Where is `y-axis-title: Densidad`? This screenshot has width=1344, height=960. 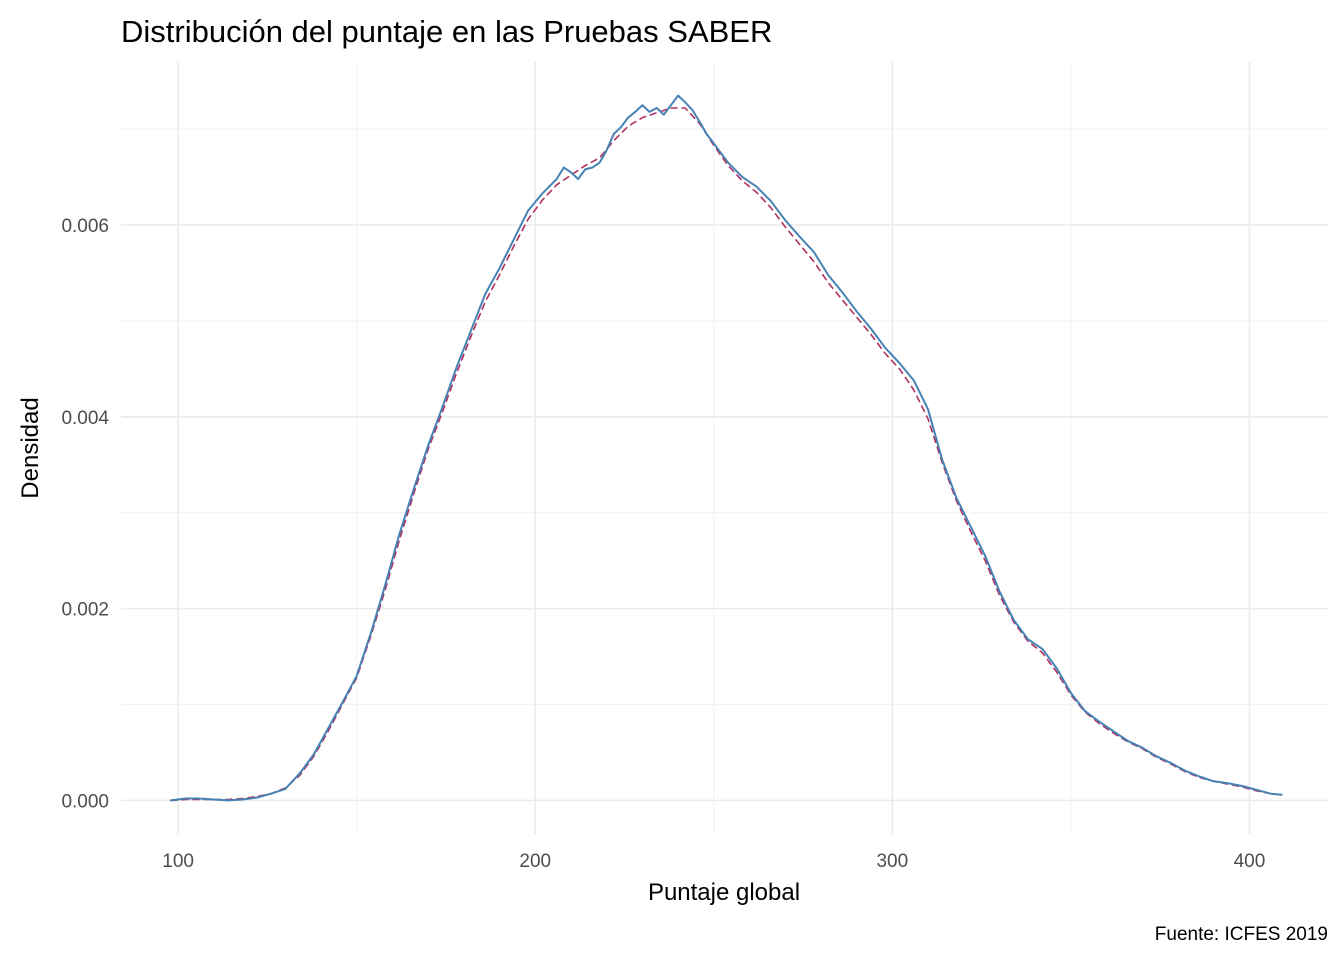 y-axis-title: Densidad is located at coordinates (30, 447).